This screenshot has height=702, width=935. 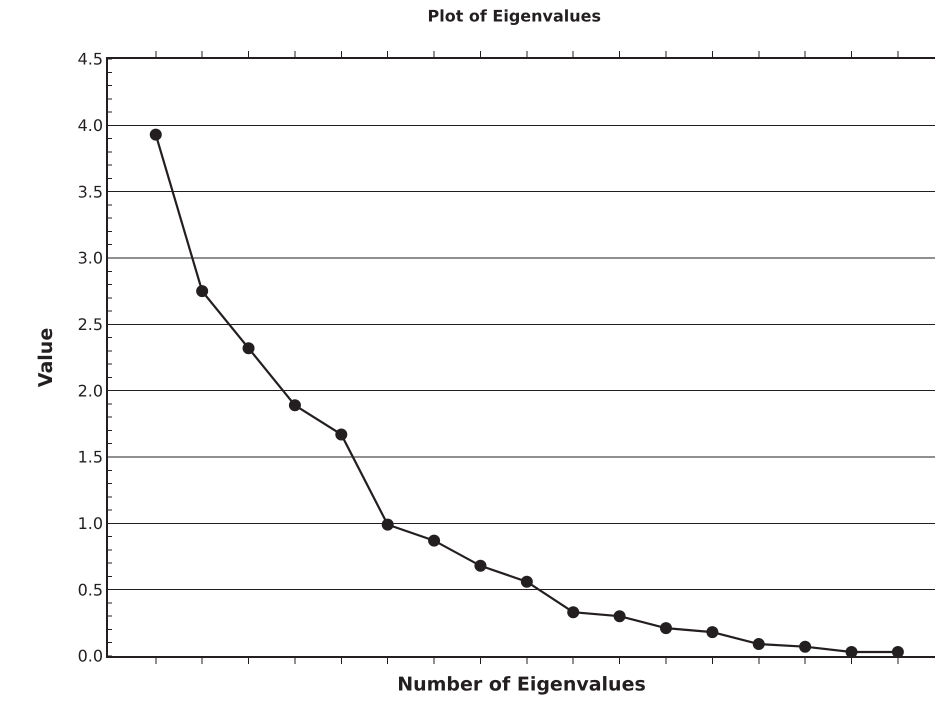 What do you see at coordinates (91, 590) in the screenshot?
I see `y-tick-label: 0.5` at bounding box center [91, 590].